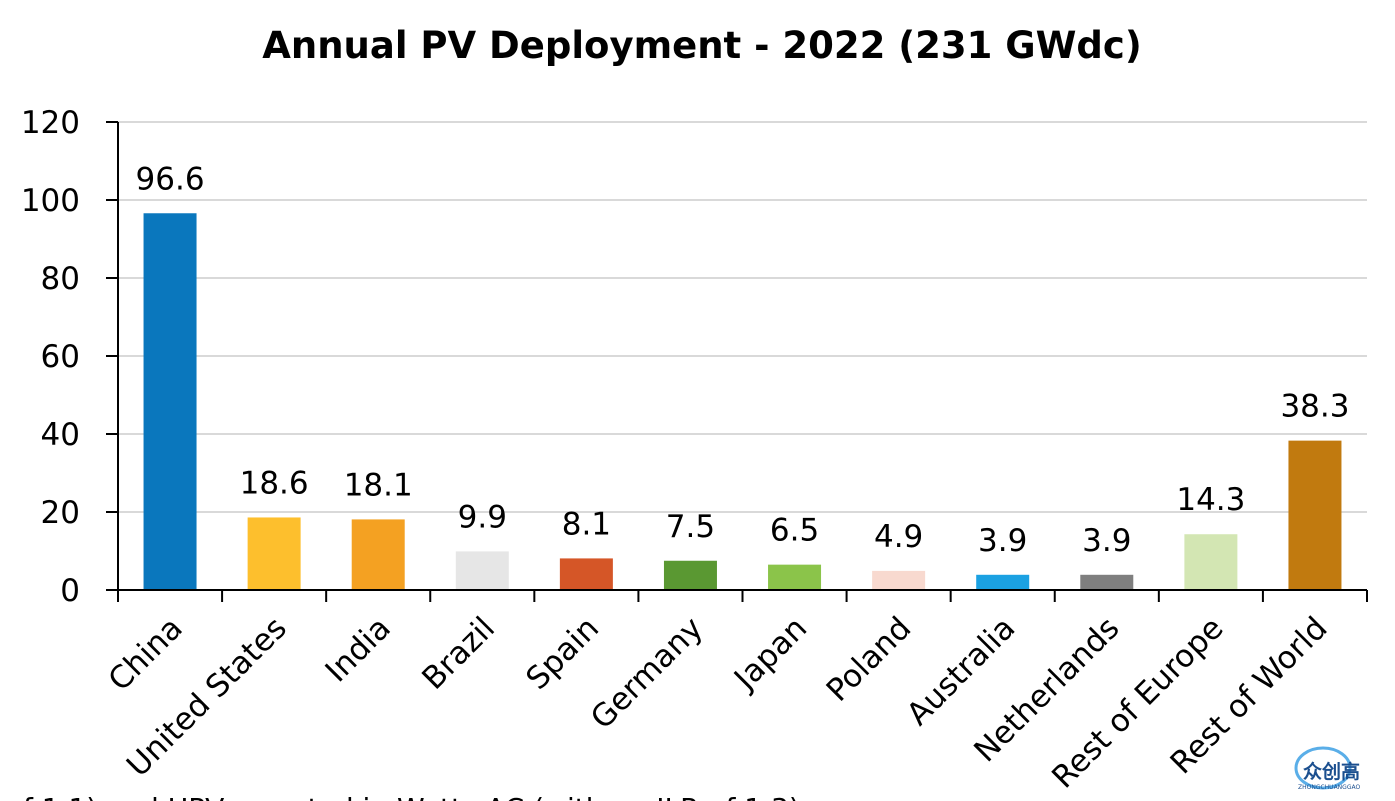  I want to click on chart-title: Annual PV Deployment - 2022 (231 GWdc), so click(702, 45).